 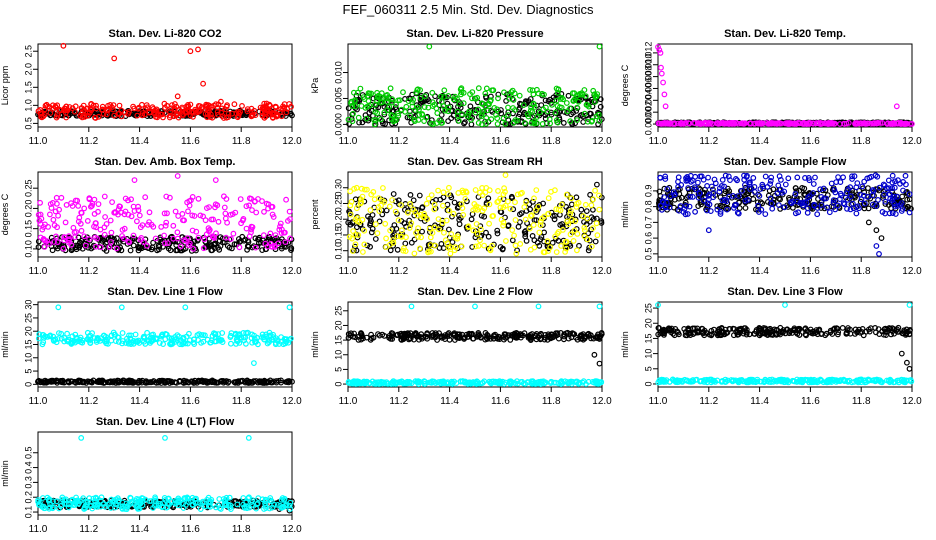 I want to click on y-tick-label: 0.010, so click(x=648, y=64).